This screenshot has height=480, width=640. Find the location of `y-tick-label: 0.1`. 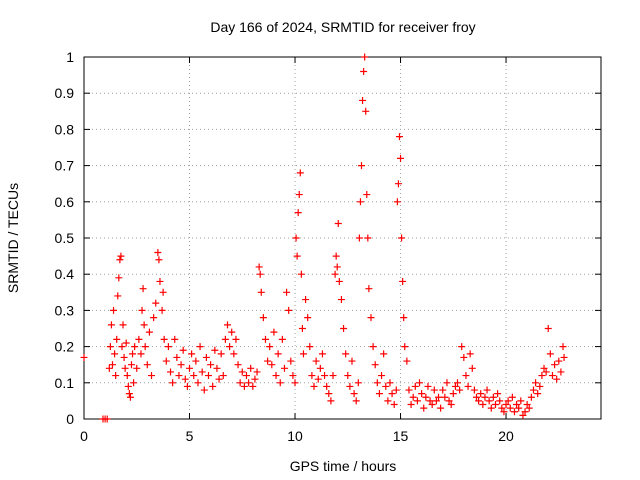

y-tick-label: 0.1 is located at coordinates (65, 383).